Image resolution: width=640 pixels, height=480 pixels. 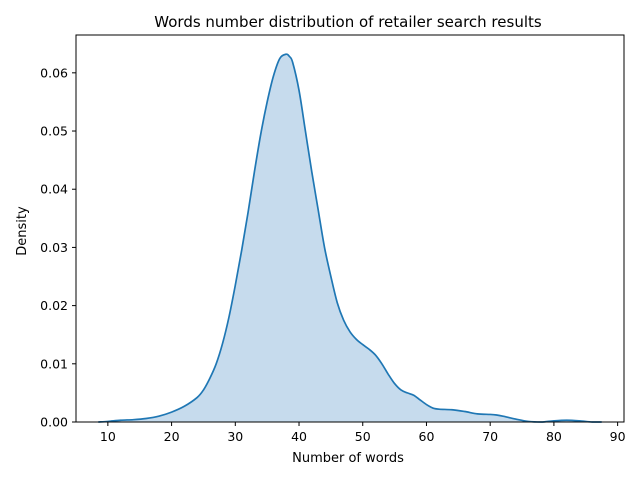 I want to click on x-tick-label: 30, so click(x=235, y=436).